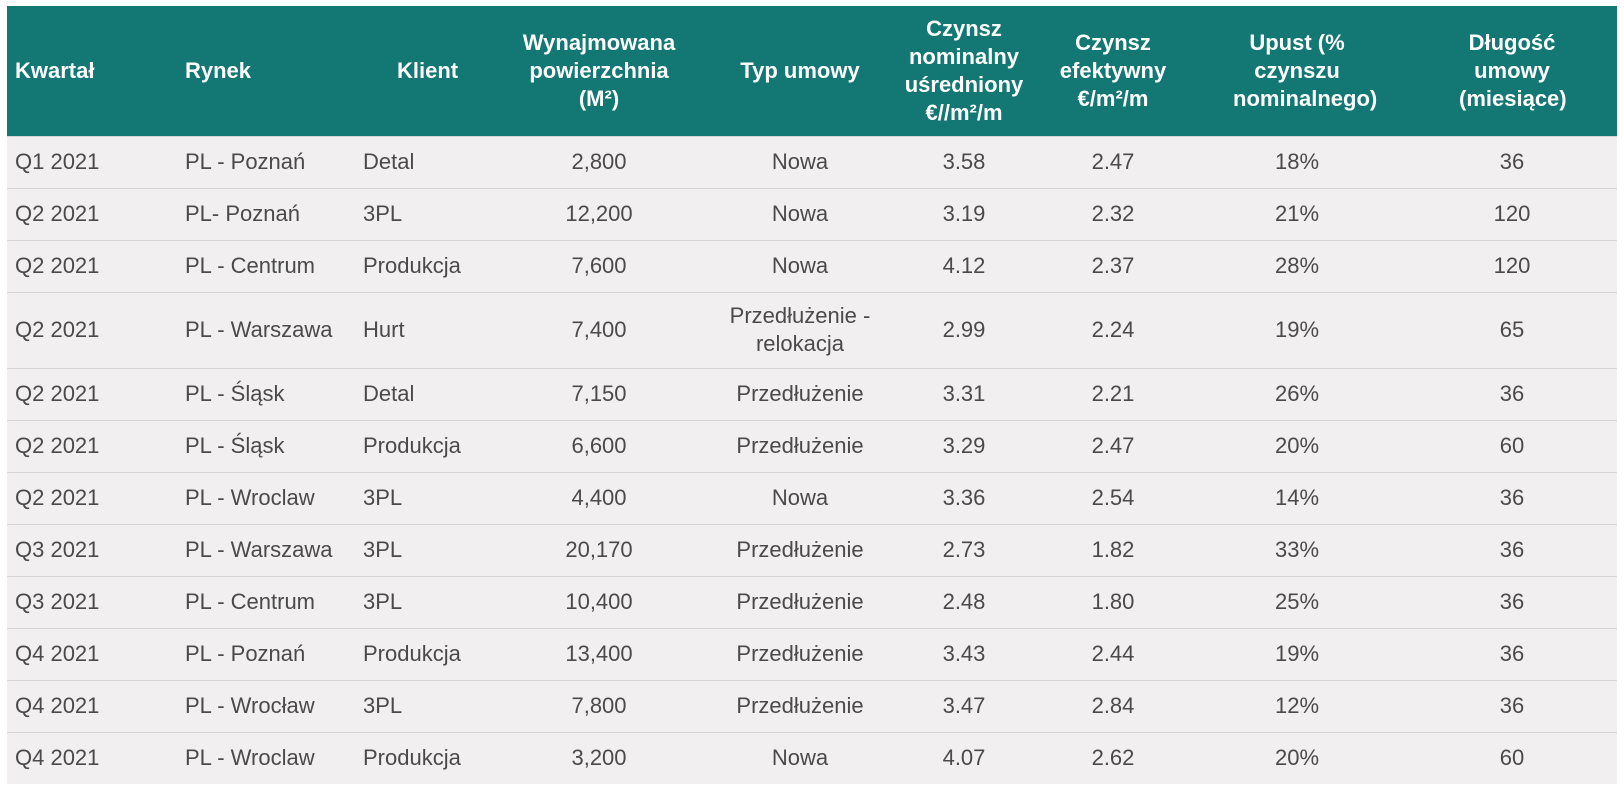 This screenshot has height=803, width=1624. I want to click on cell-market: PL - Poznań, so click(245, 653).